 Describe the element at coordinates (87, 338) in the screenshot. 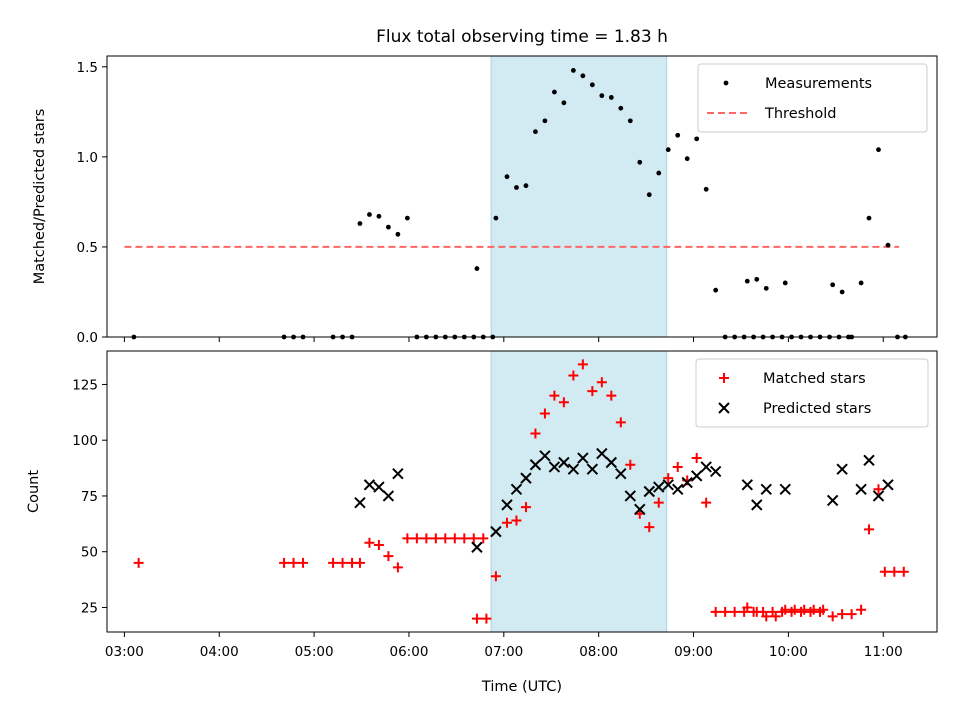

I see `y-tick-label: 0.0` at that location.